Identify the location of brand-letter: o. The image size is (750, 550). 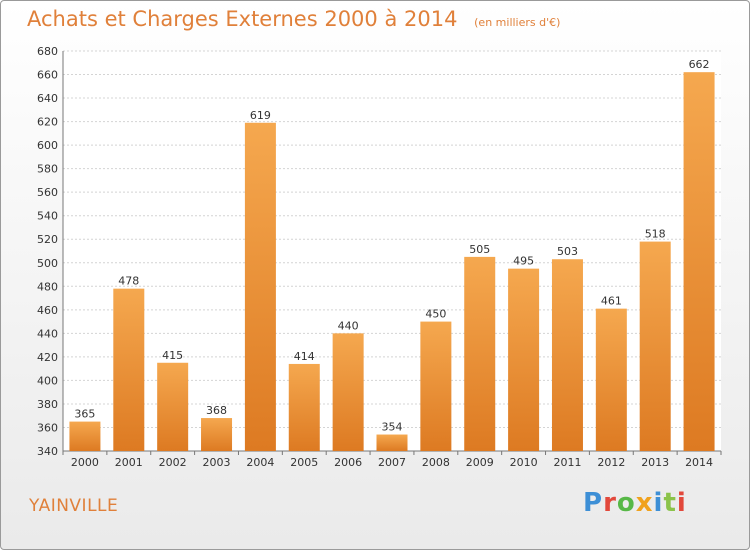
(626, 503).